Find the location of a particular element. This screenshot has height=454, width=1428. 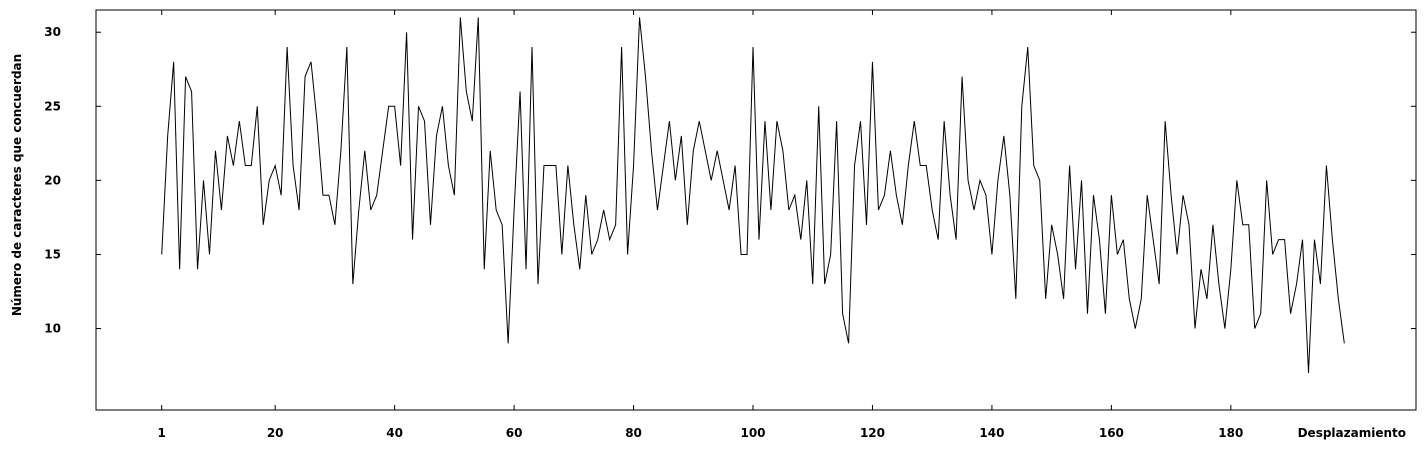

y-tick-label: 10 is located at coordinates (52, 329).